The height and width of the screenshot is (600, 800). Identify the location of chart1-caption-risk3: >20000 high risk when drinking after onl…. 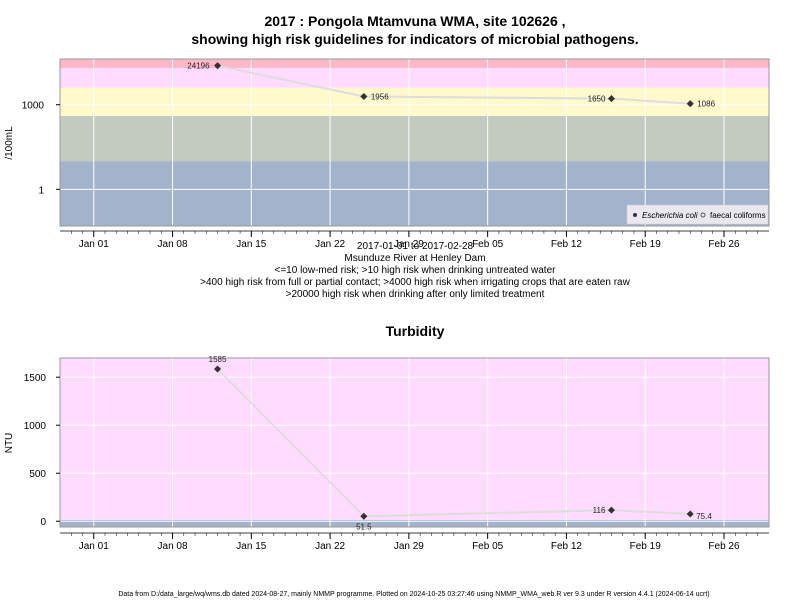
(415, 294).